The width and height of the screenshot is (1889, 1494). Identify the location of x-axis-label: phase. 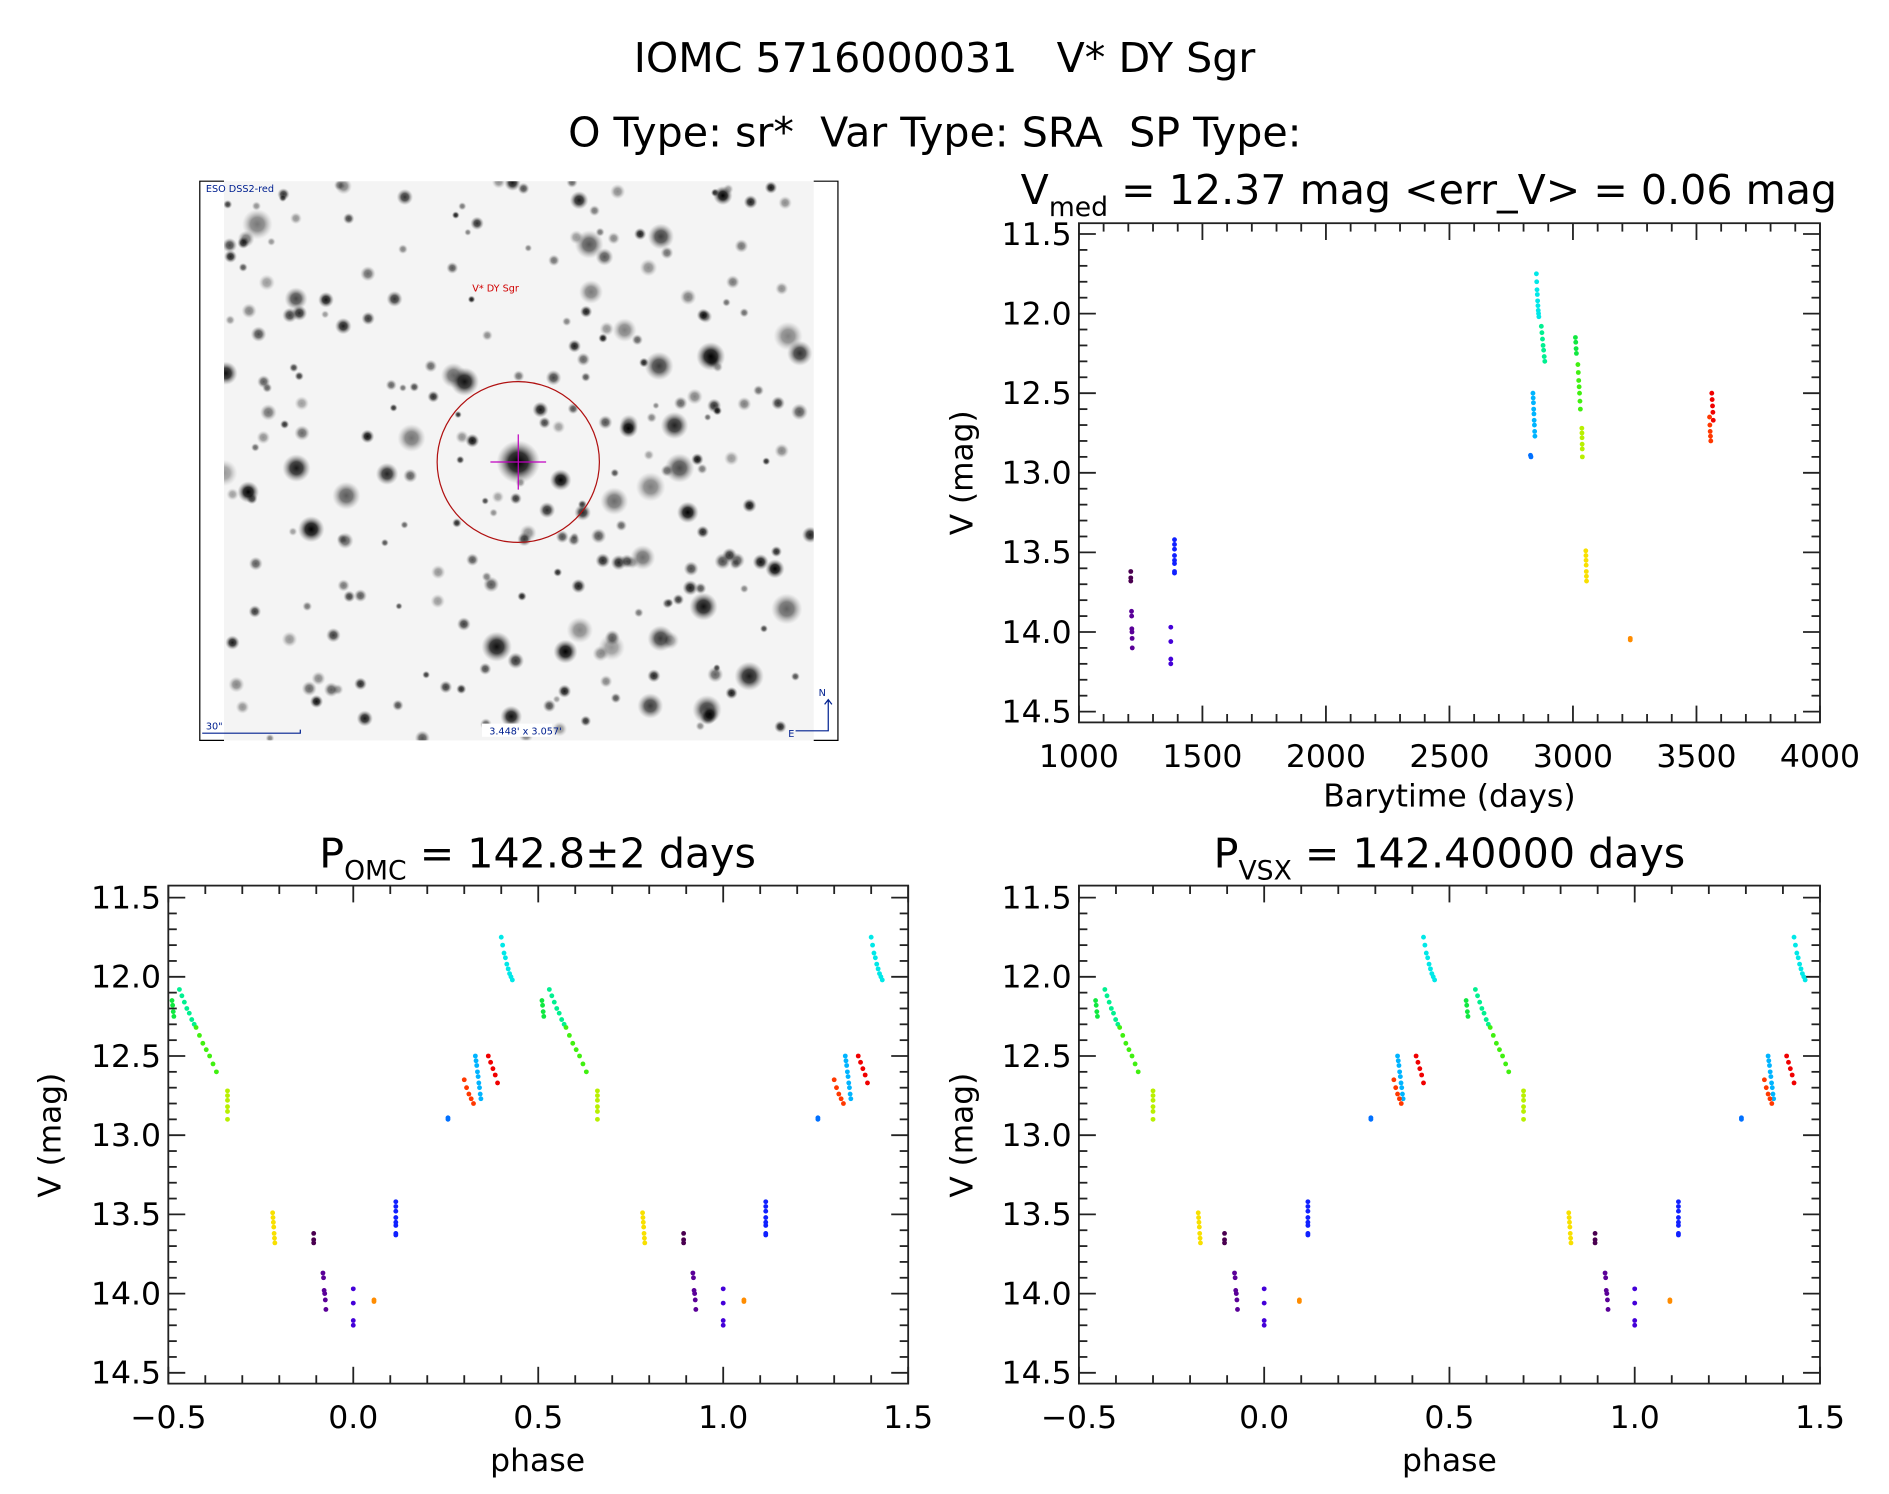
(1449, 1461).